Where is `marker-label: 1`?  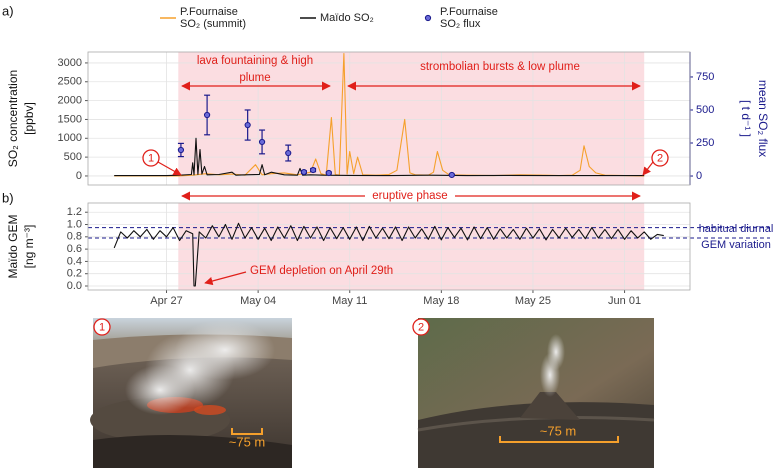 marker-label: 1 is located at coordinates (151, 158).